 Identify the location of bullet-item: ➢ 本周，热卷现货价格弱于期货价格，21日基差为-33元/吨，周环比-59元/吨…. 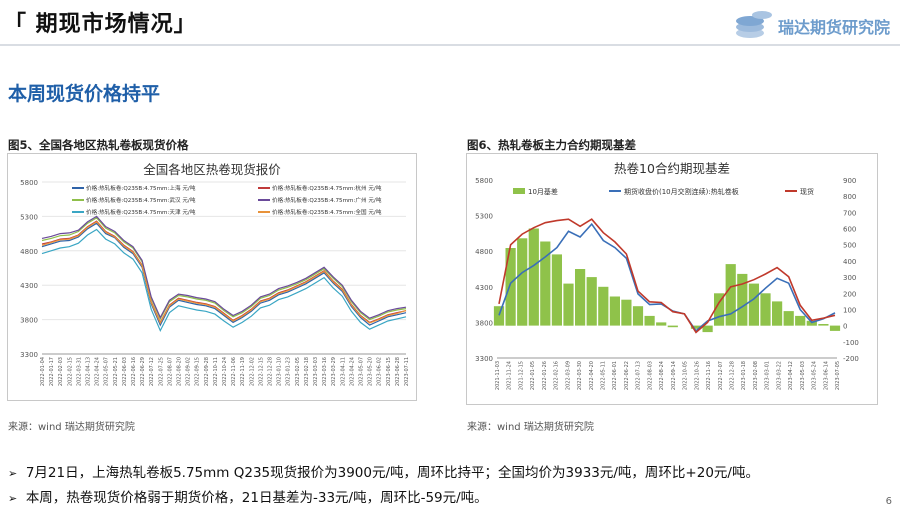
(248, 496).